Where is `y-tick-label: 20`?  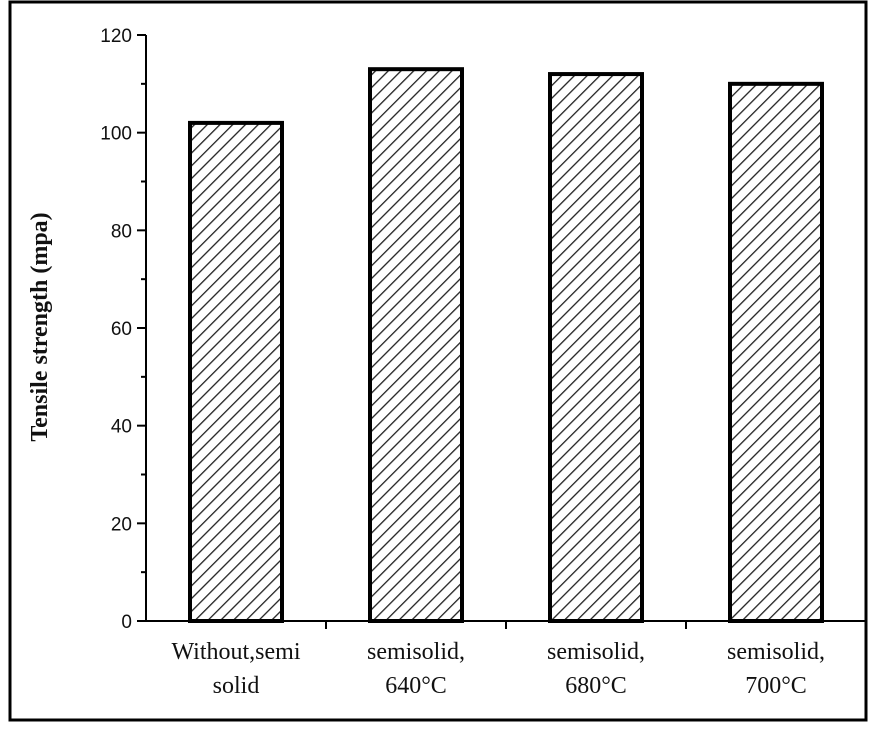
y-tick-label: 20 is located at coordinates (121, 524).